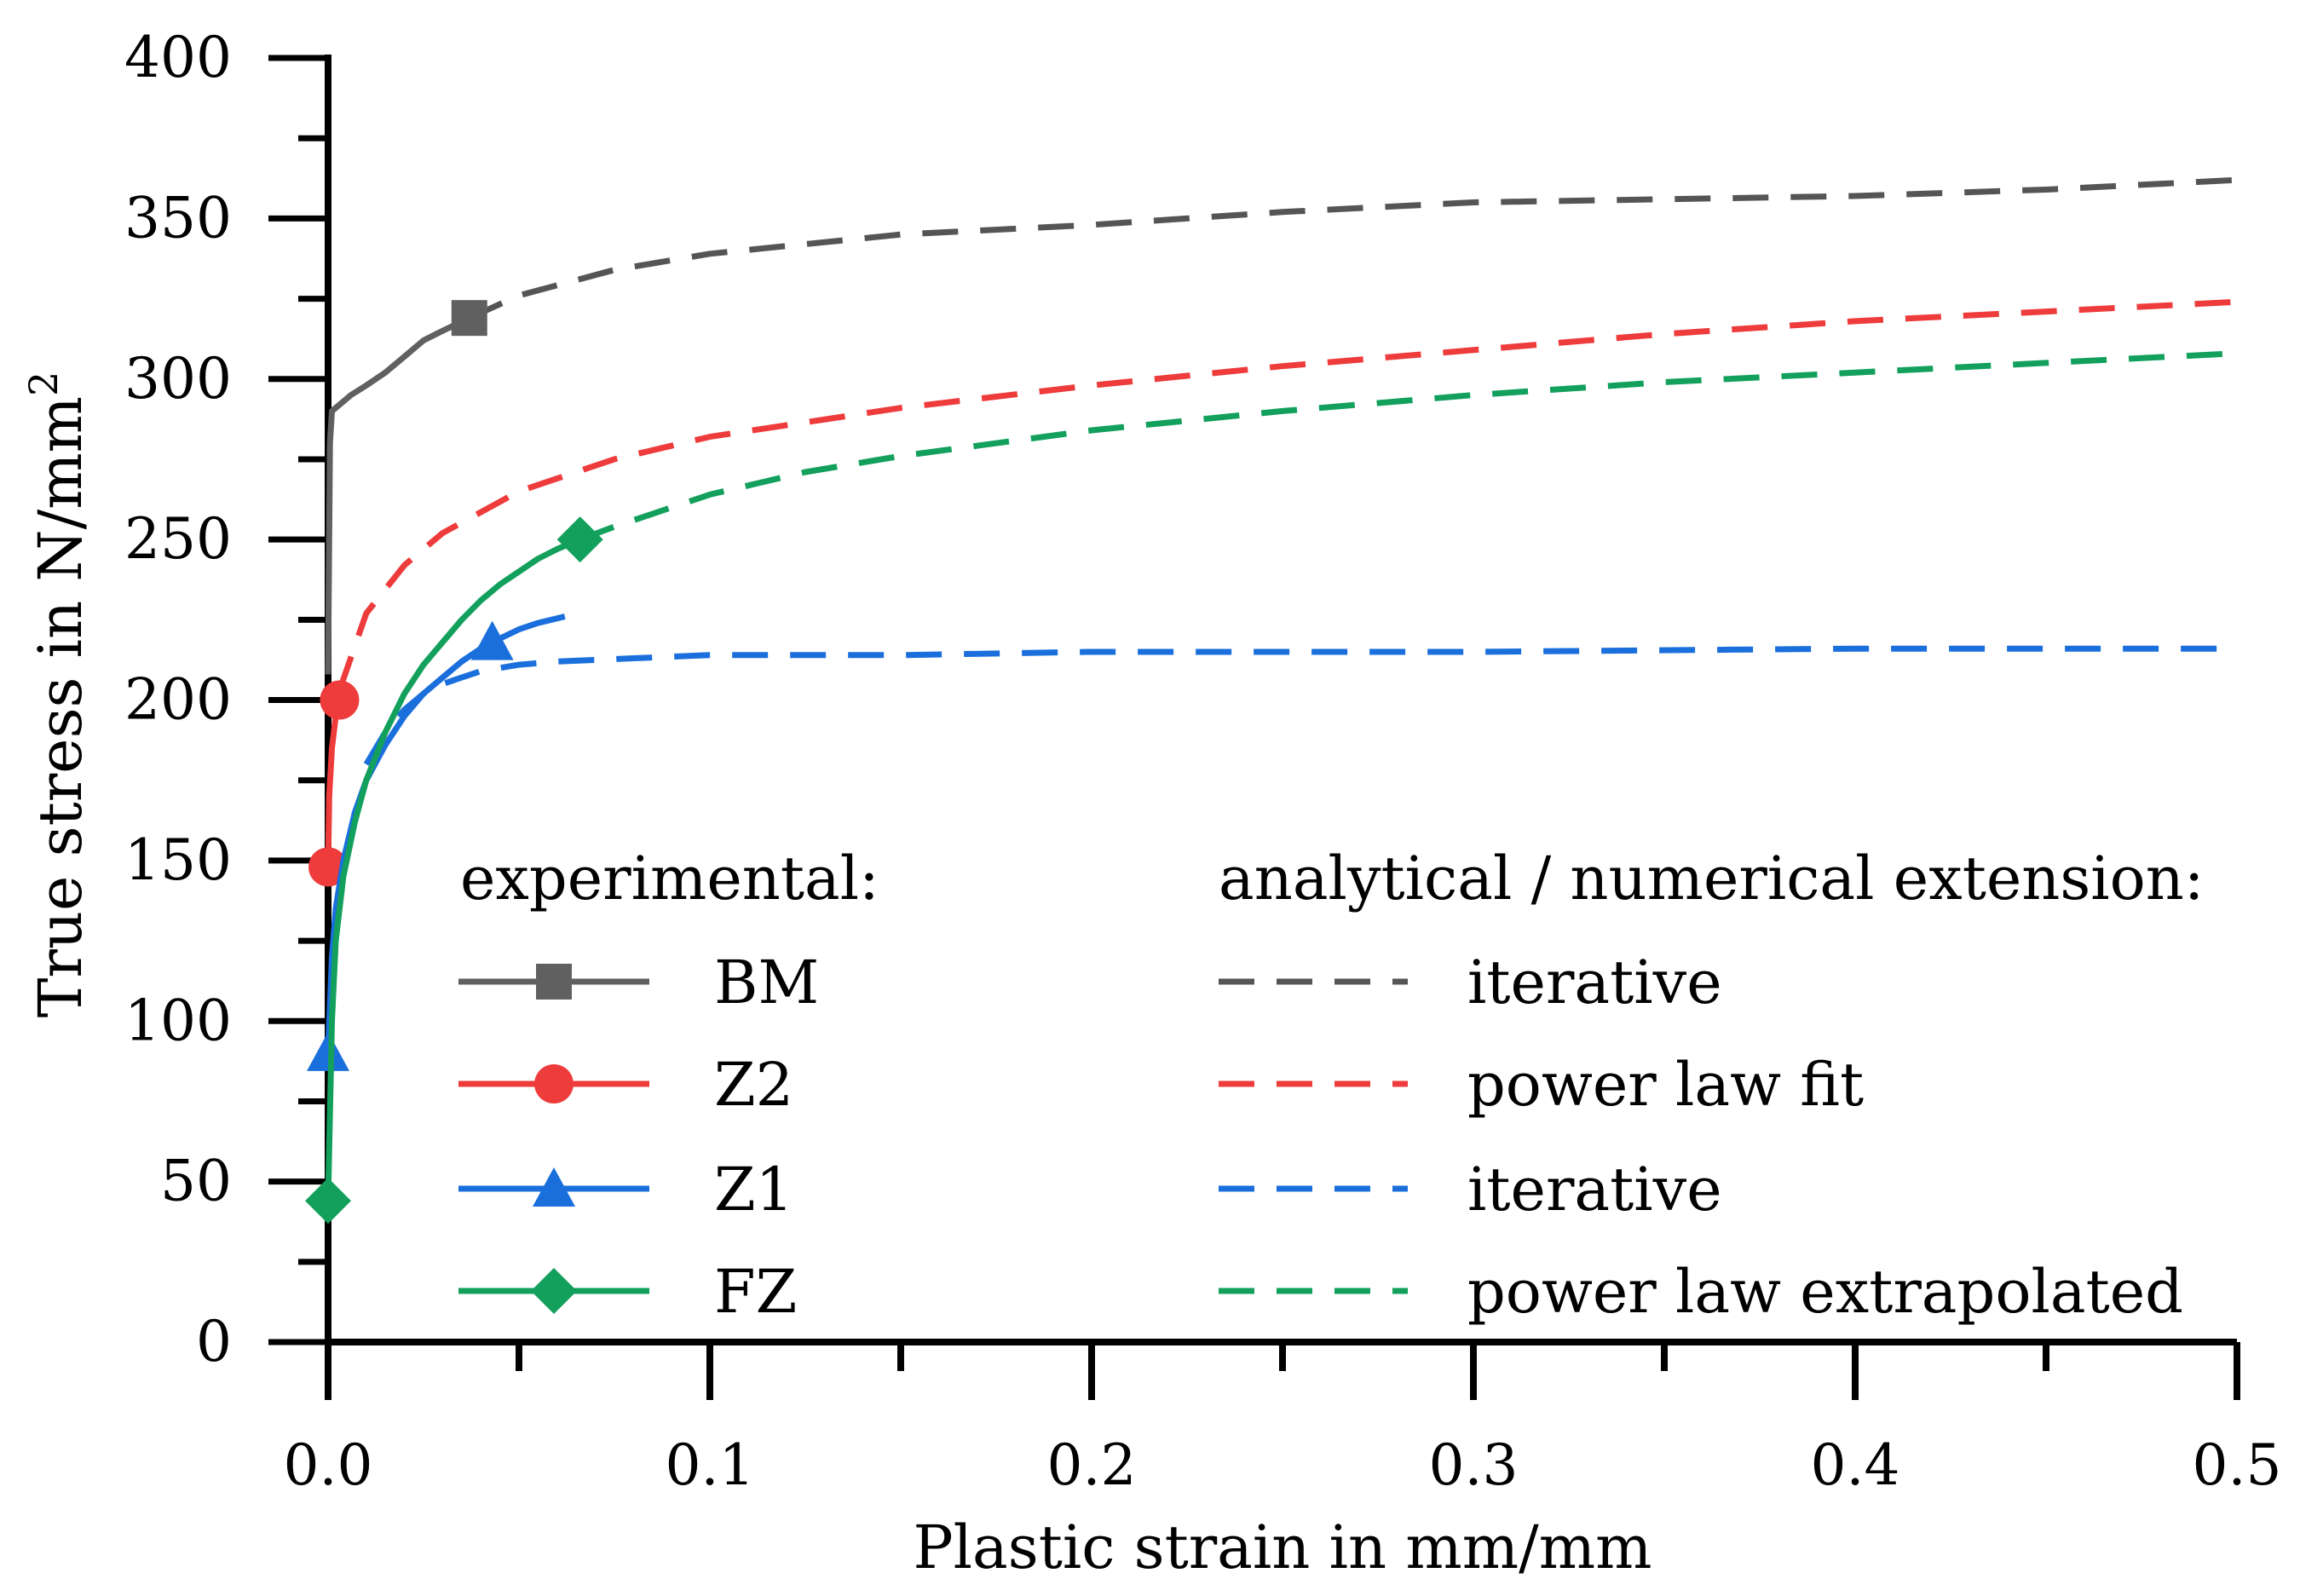  I want to click on x-tick-label: 0.1, so click(710, 1465).